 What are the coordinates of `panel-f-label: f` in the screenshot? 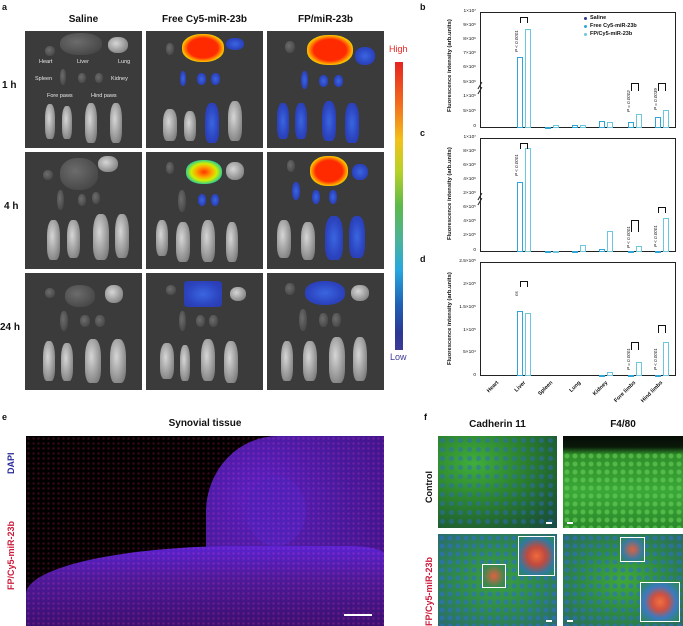 It's located at (425, 417).